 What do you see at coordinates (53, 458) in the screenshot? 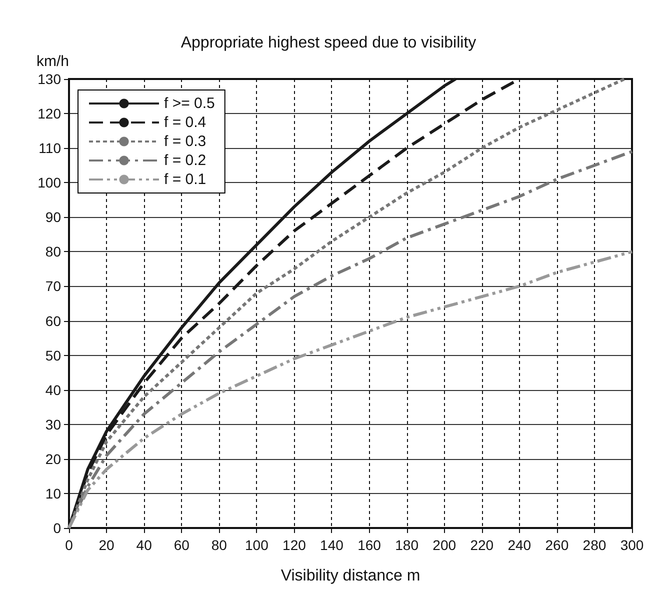
I see `y-tick-label: 20` at bounding box center [53, 458].